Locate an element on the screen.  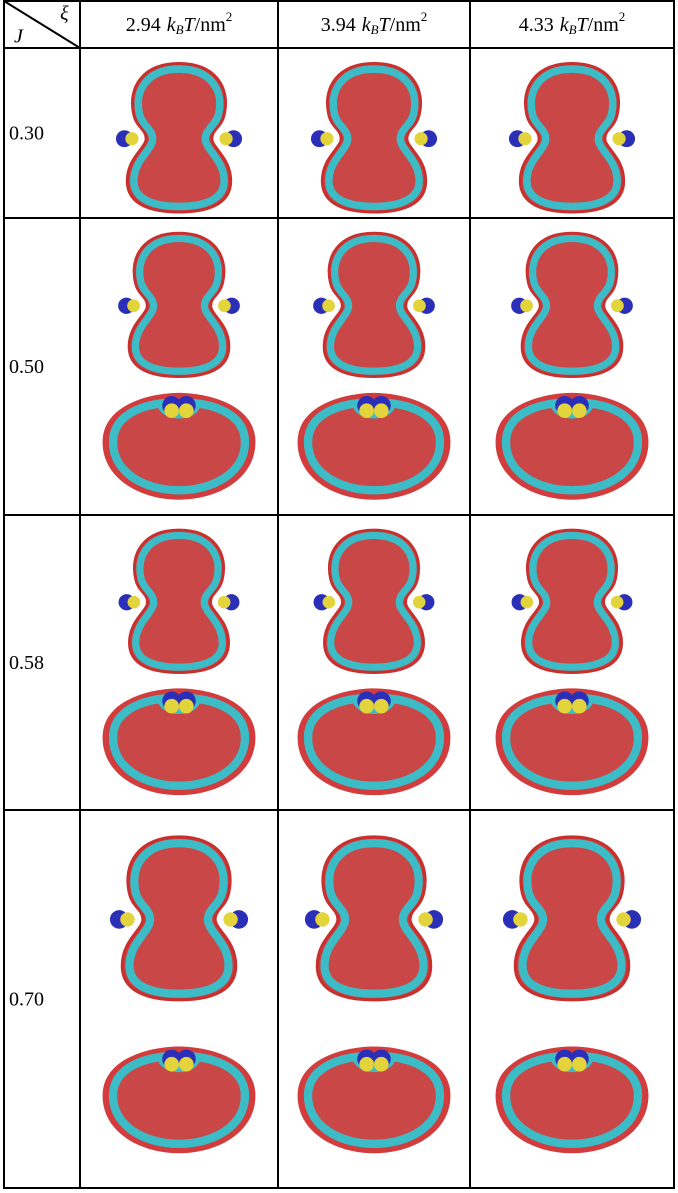
row-label: 0.50 is located at coordinates (26, 367).